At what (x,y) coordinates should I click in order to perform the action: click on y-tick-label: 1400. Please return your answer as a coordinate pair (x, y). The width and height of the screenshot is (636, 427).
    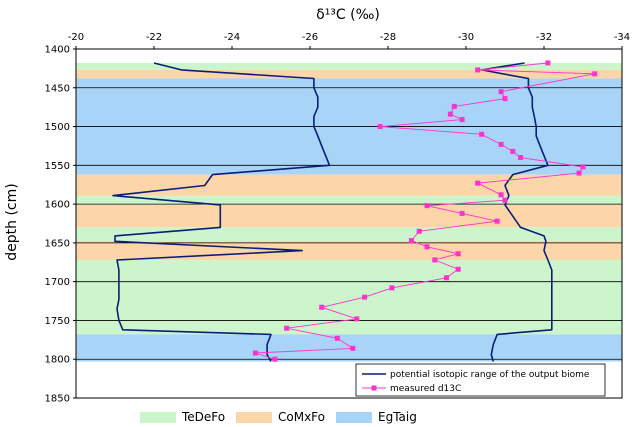
    Looking at the image, I should click on (57, 50).